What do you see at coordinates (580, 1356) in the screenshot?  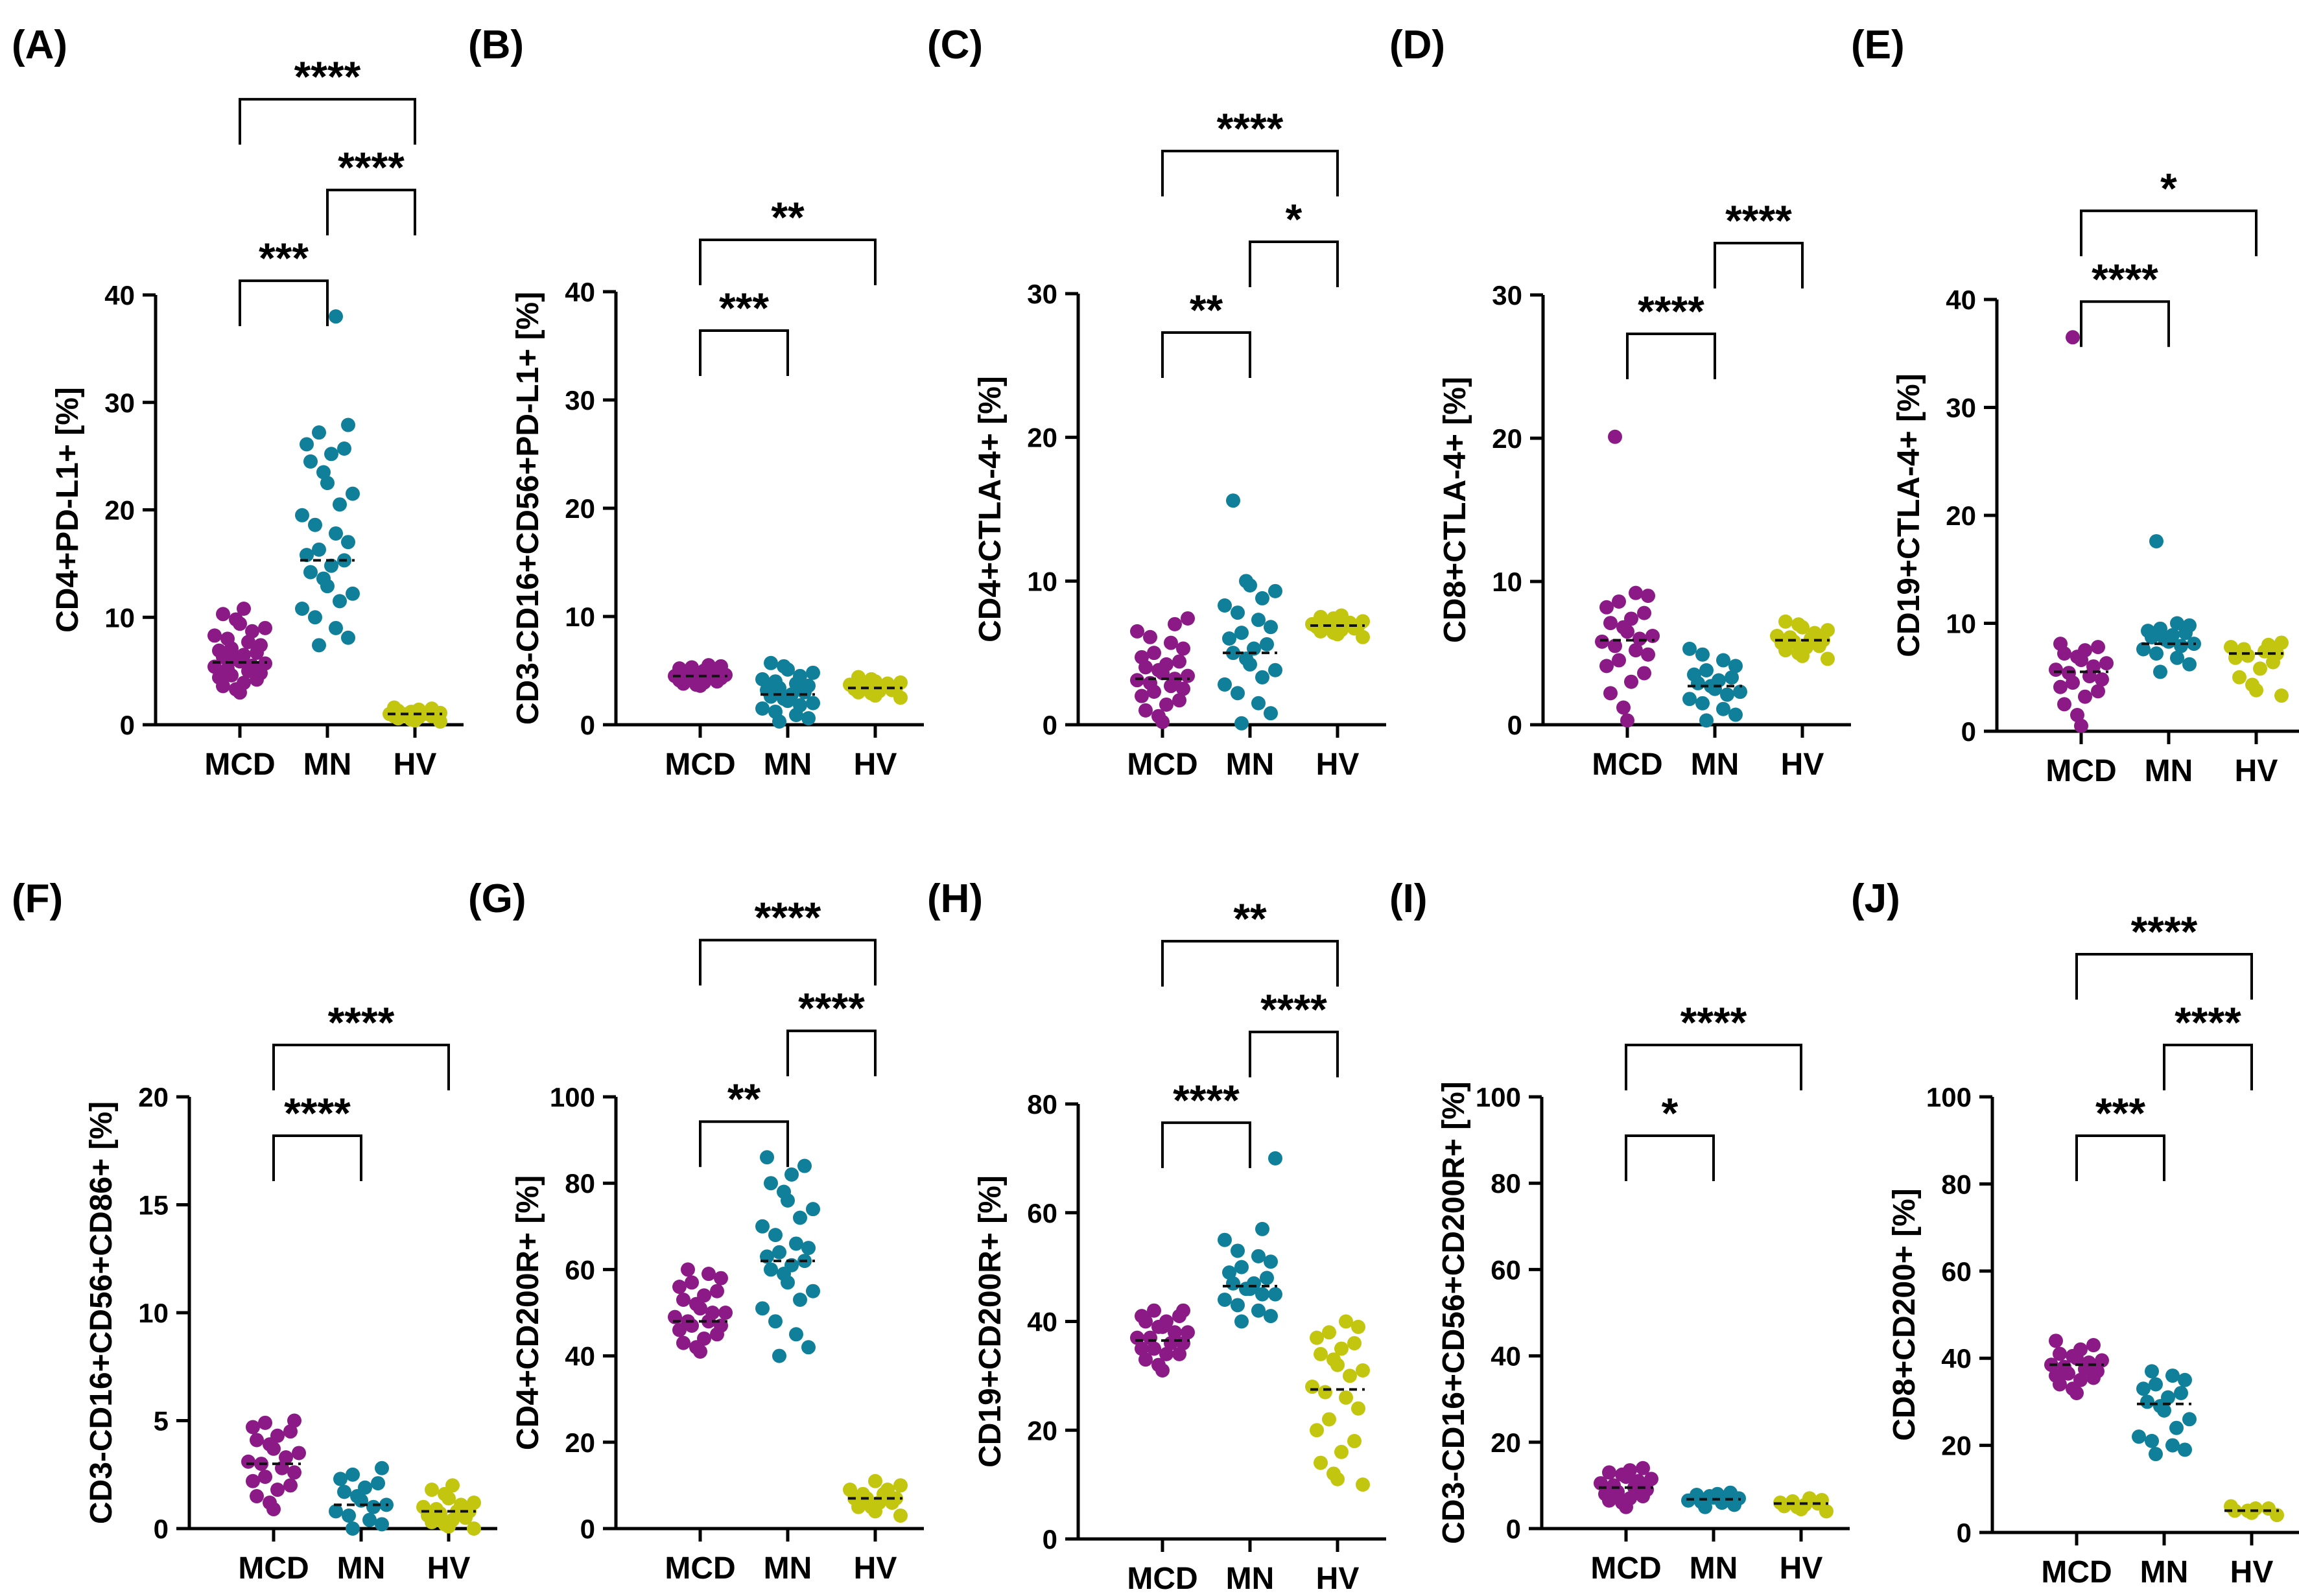 I see `y-tick-label: 40` at bounding box center [580, 1356].